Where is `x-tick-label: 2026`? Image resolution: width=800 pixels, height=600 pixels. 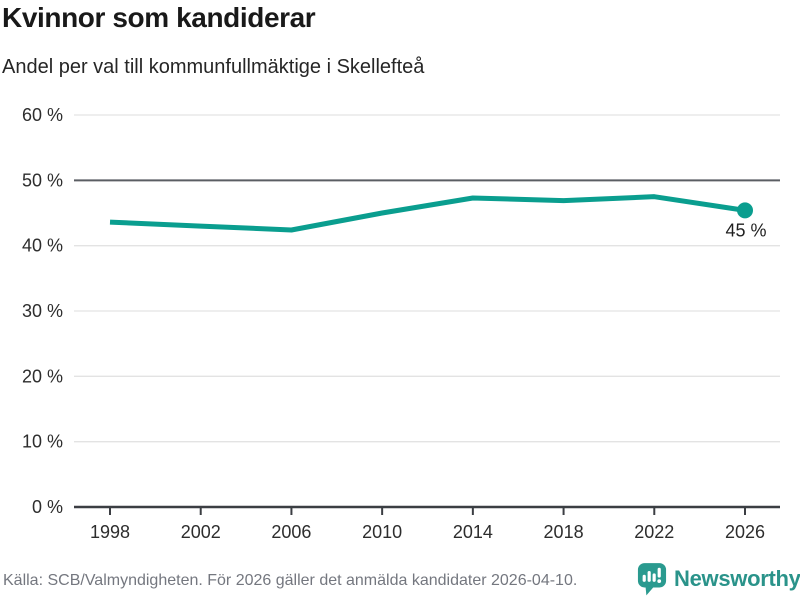 x-tick-label: 2026 is located at coordinates (745, 532).